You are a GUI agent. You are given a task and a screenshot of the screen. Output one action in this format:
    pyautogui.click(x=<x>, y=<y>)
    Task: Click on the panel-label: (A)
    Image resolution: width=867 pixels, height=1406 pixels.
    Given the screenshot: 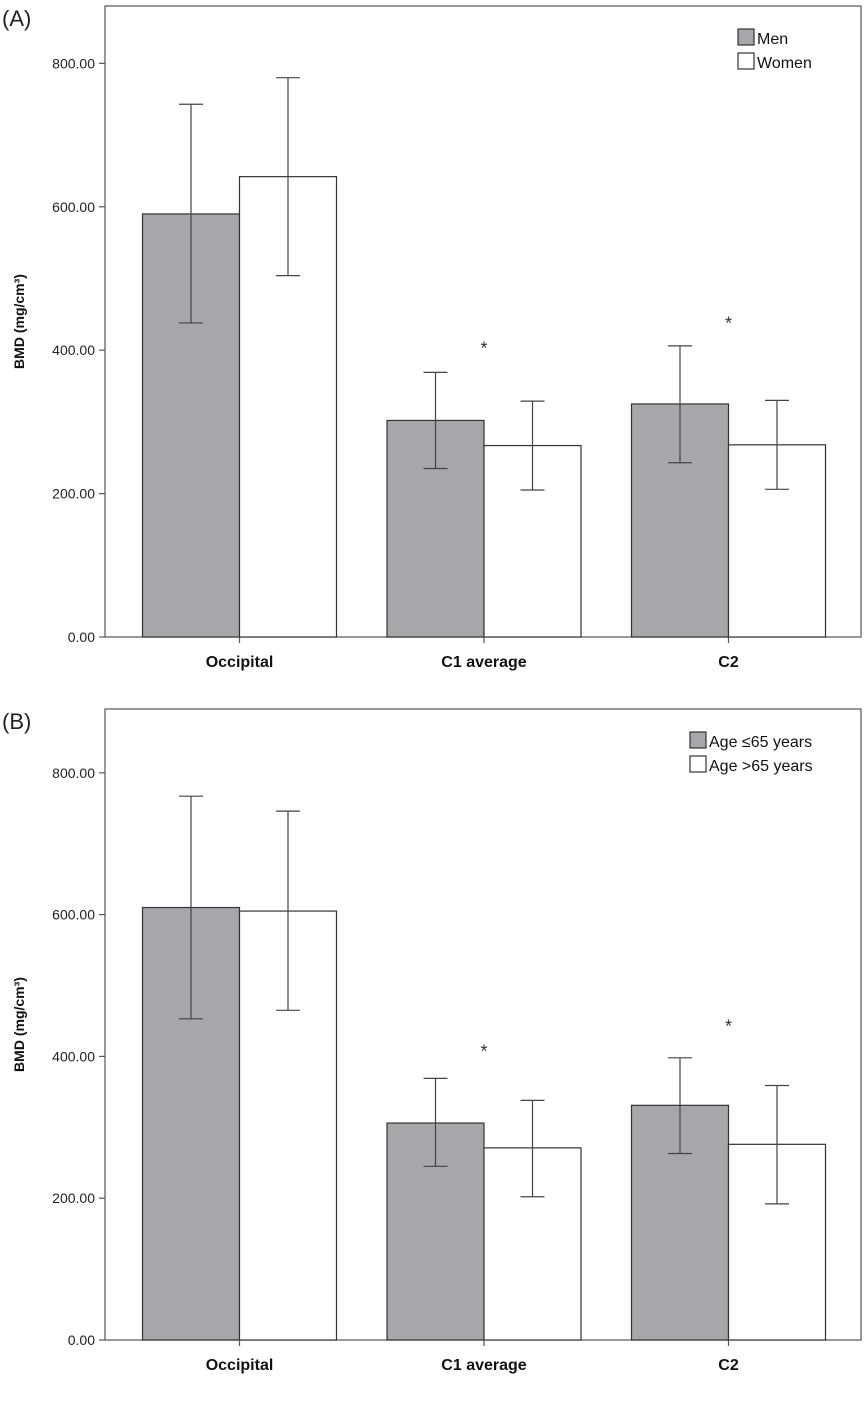 What is the action you would take?
    pyautogui.click(x=16, y=18)
    